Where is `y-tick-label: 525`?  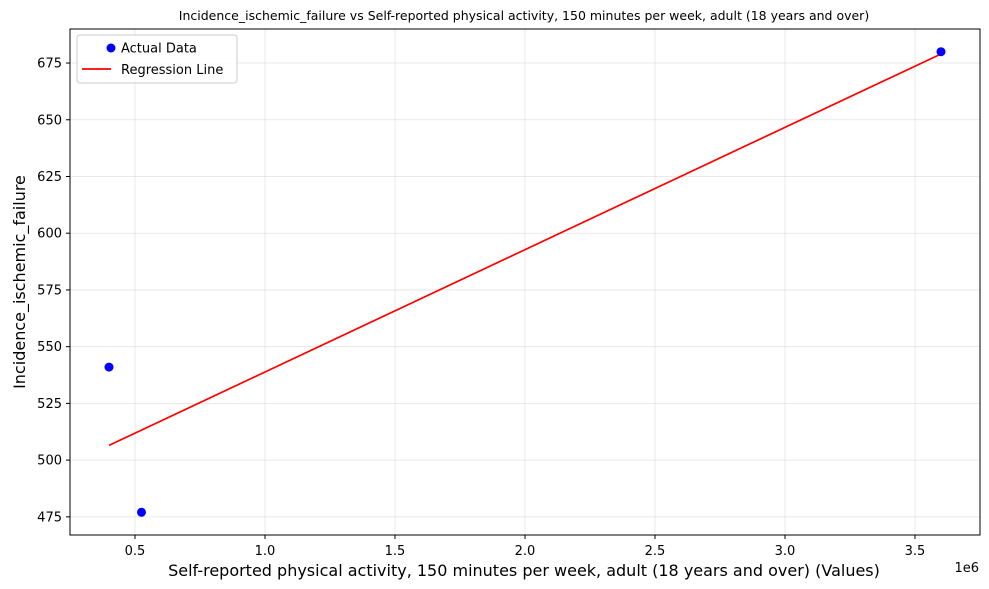
y-tick-label: 525 is located at coordinates (49, 404).